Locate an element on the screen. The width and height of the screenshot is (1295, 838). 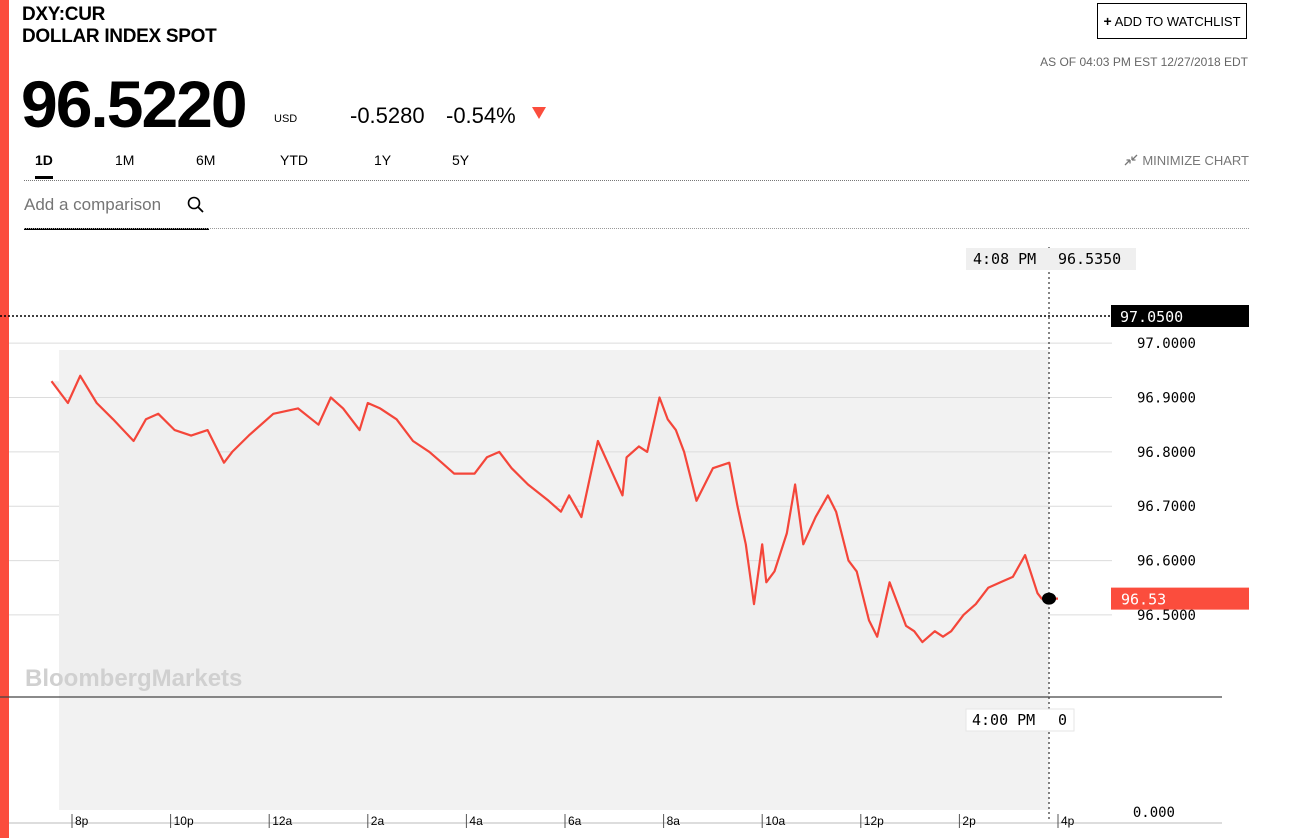
add-to-watchlist-button: + ADD TO WATCHLIST is located at coordinates (1172, 21).